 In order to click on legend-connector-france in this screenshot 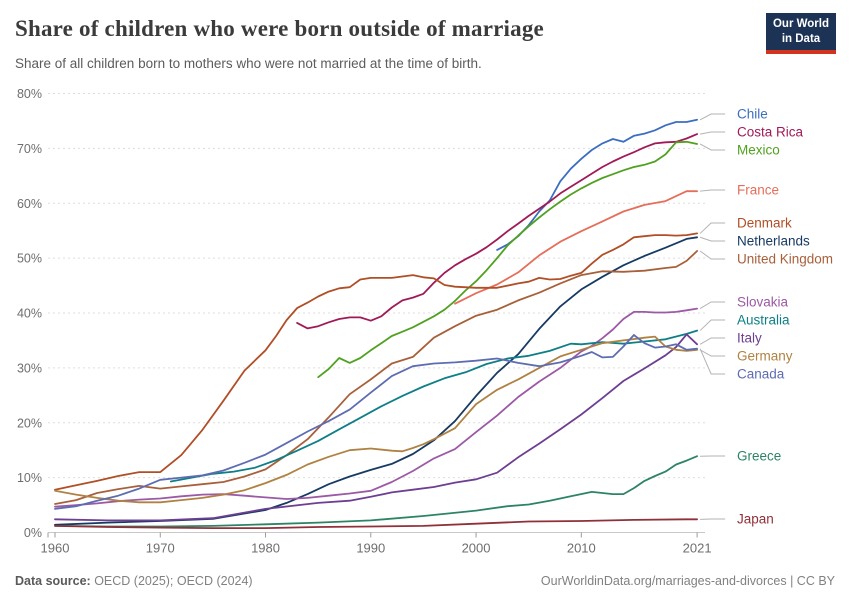, I will do `click(713, 190)`.